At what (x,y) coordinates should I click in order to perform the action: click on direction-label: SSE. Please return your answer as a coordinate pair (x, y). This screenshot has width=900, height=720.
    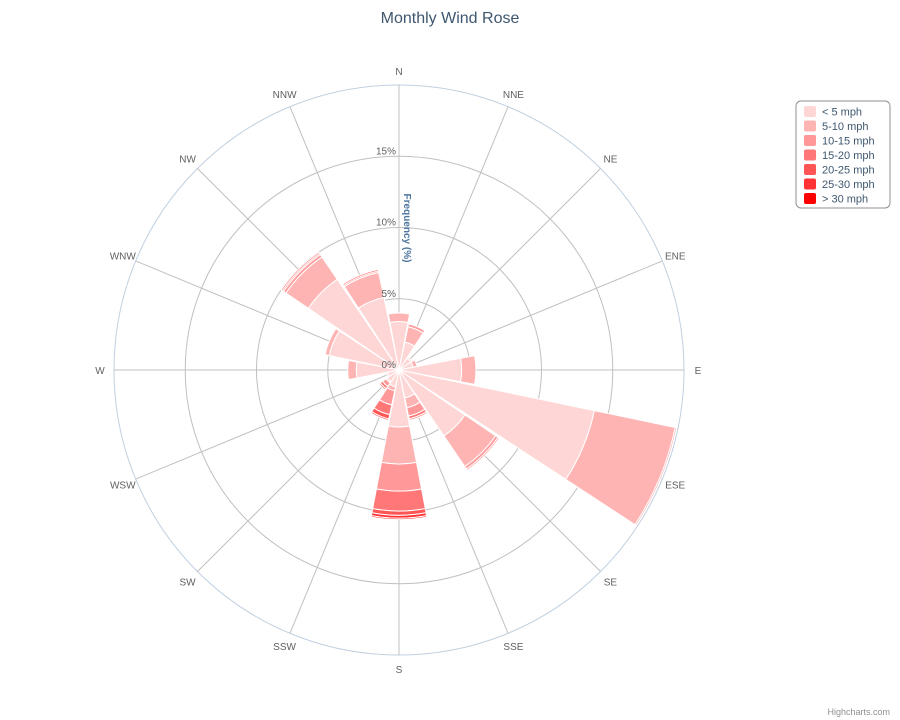
    Looking at the image, I should click on (513, 647).